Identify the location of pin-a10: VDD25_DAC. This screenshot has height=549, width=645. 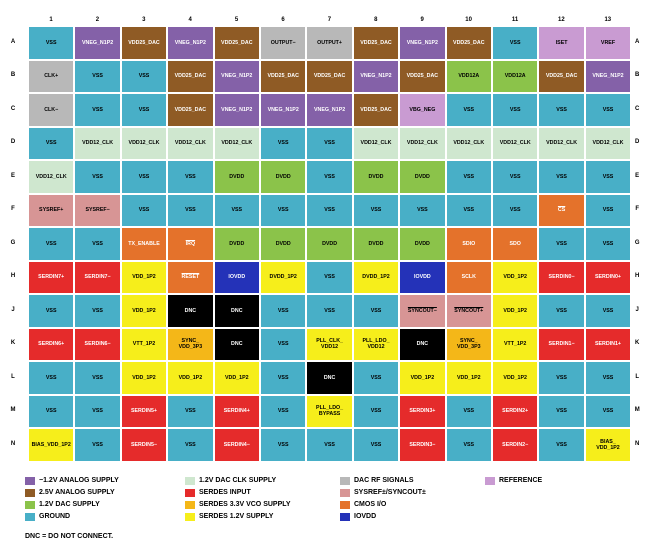
(468, 43).